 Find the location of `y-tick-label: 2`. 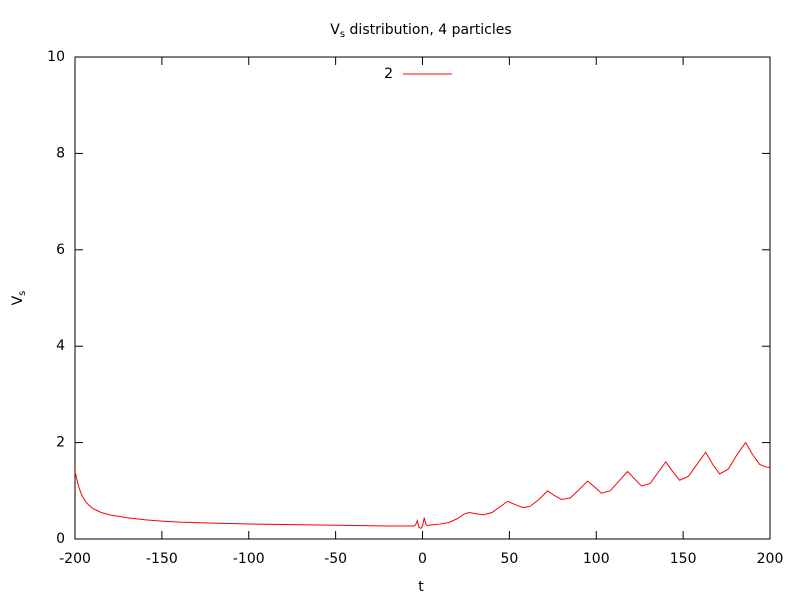

y-tick-label: 2 is located at coordinates (60, 443).